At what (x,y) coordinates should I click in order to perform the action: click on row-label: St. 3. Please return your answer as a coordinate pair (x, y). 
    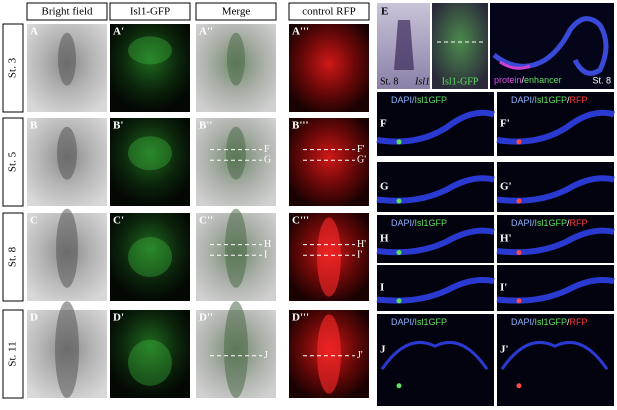
    Looking at the image, I should click on (13, 67).